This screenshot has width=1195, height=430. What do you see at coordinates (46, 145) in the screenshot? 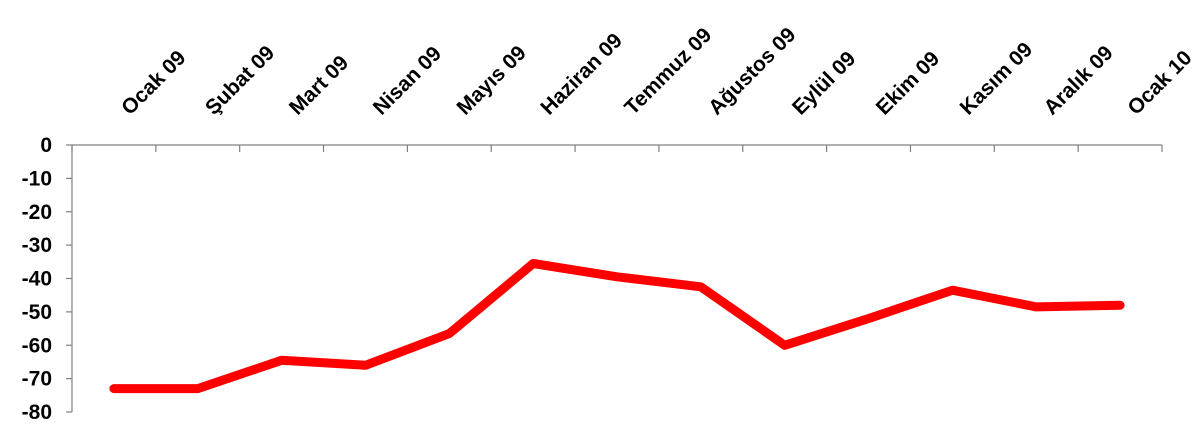
I see `y-tick-label: 0` at bounding box center [46, 145].